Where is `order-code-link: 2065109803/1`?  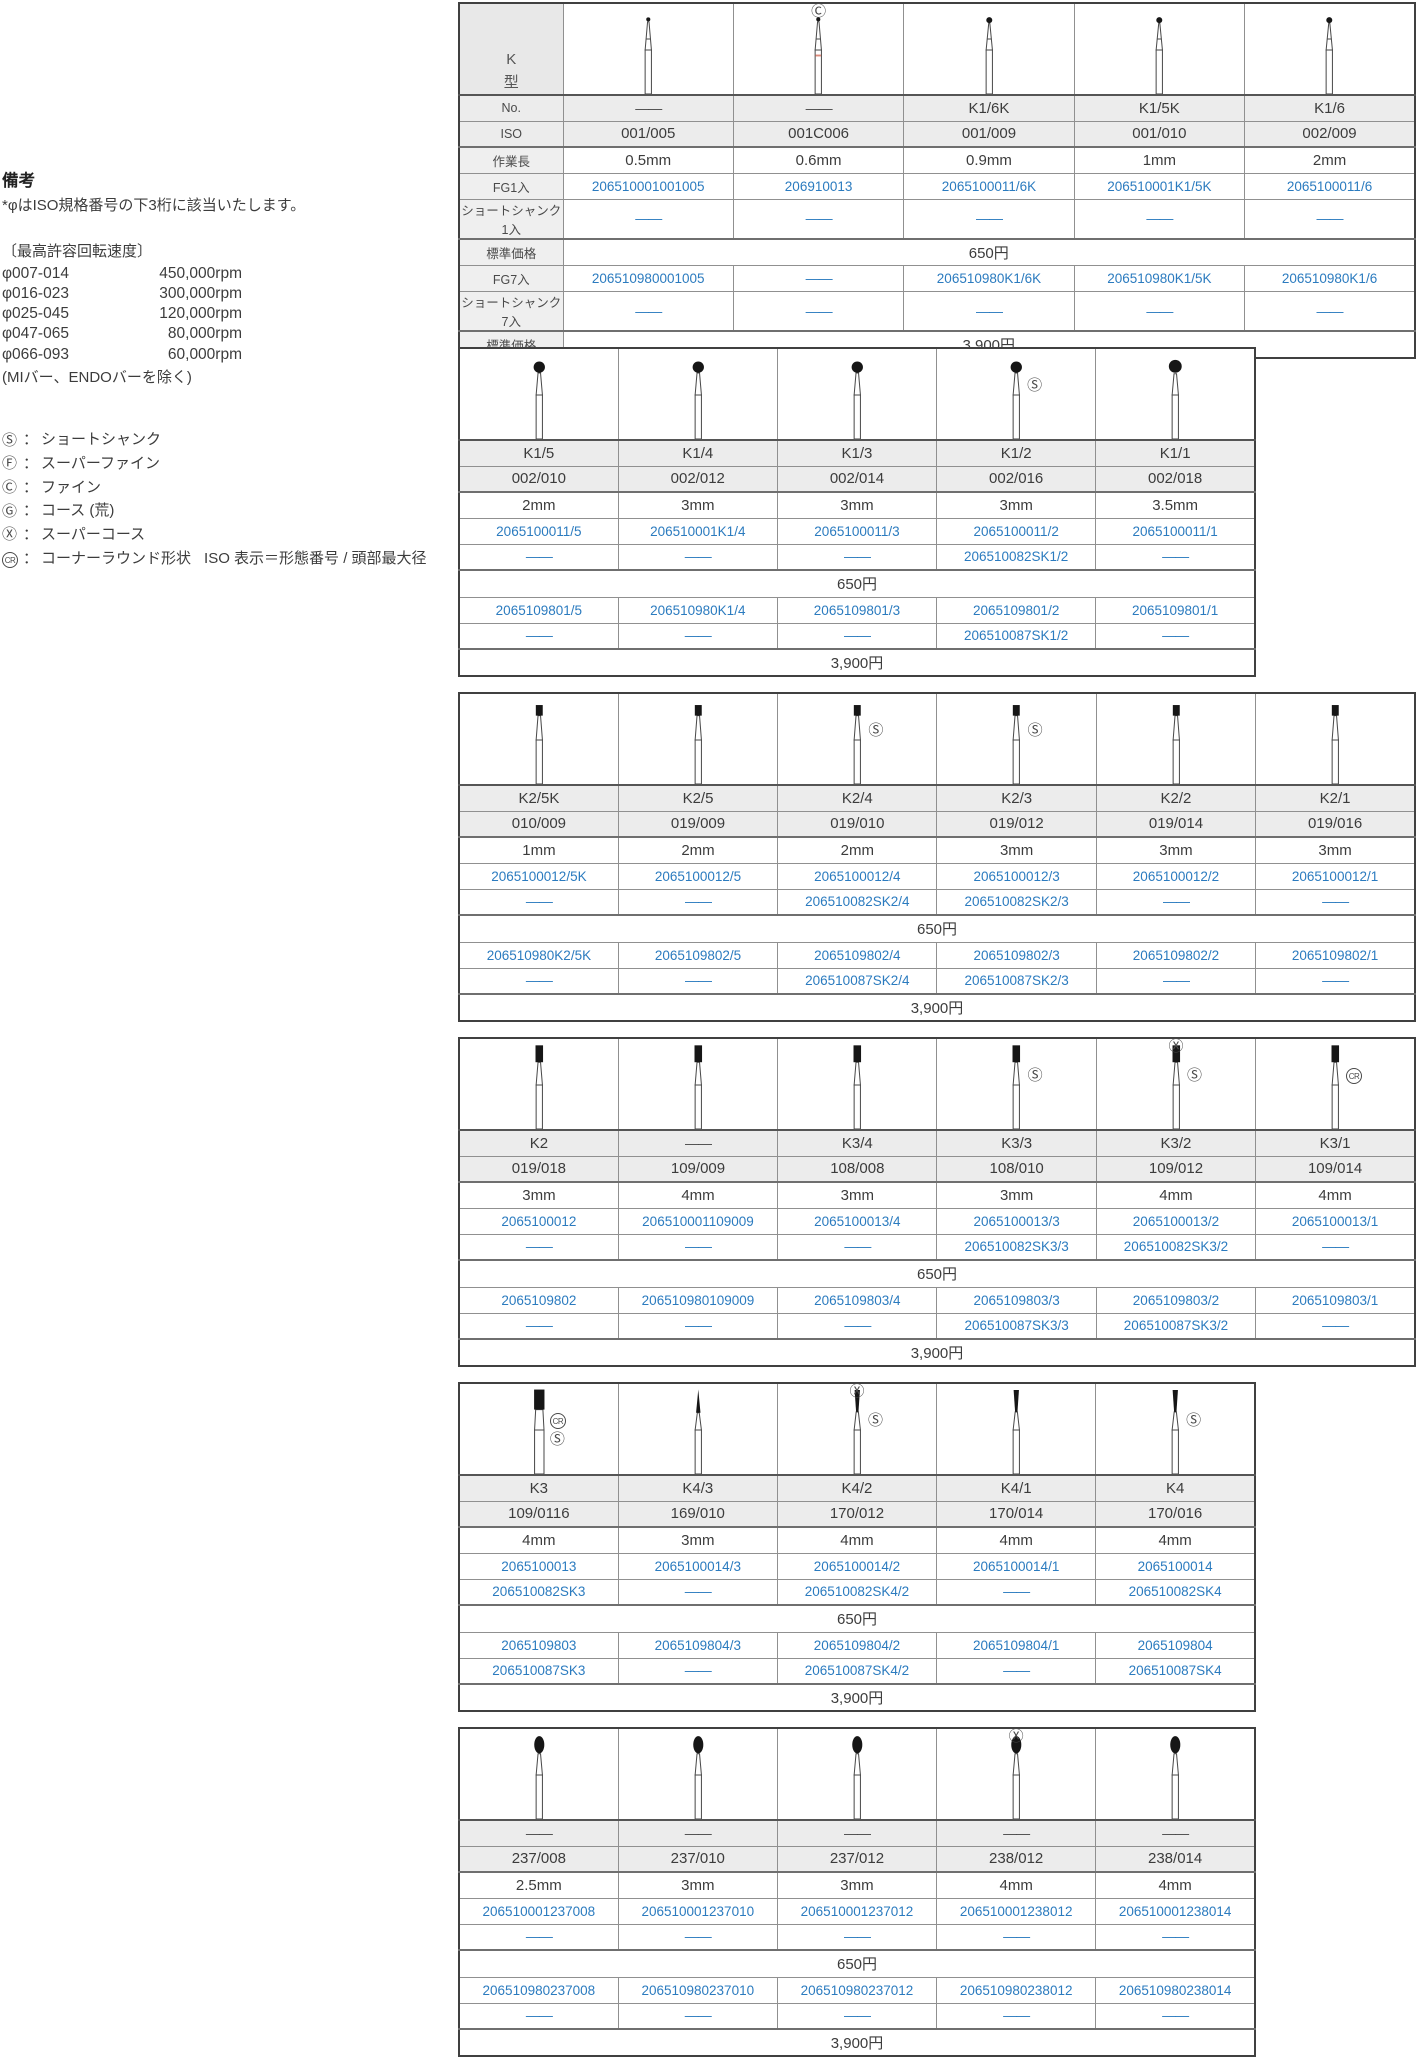 order-code-link: 2065109803/1 is located at coordinates (1335, 1300).